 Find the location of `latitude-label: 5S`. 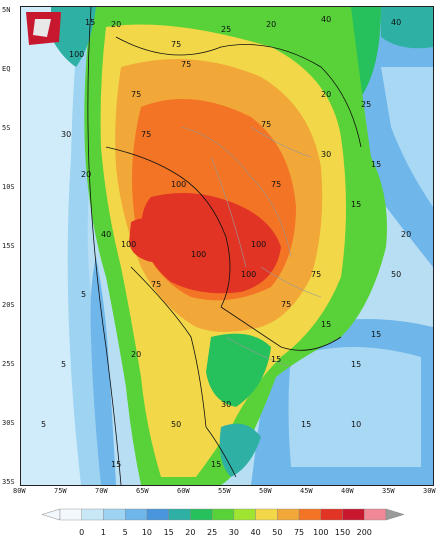

latitude-label: 5S is located at coordinates (6, 128).